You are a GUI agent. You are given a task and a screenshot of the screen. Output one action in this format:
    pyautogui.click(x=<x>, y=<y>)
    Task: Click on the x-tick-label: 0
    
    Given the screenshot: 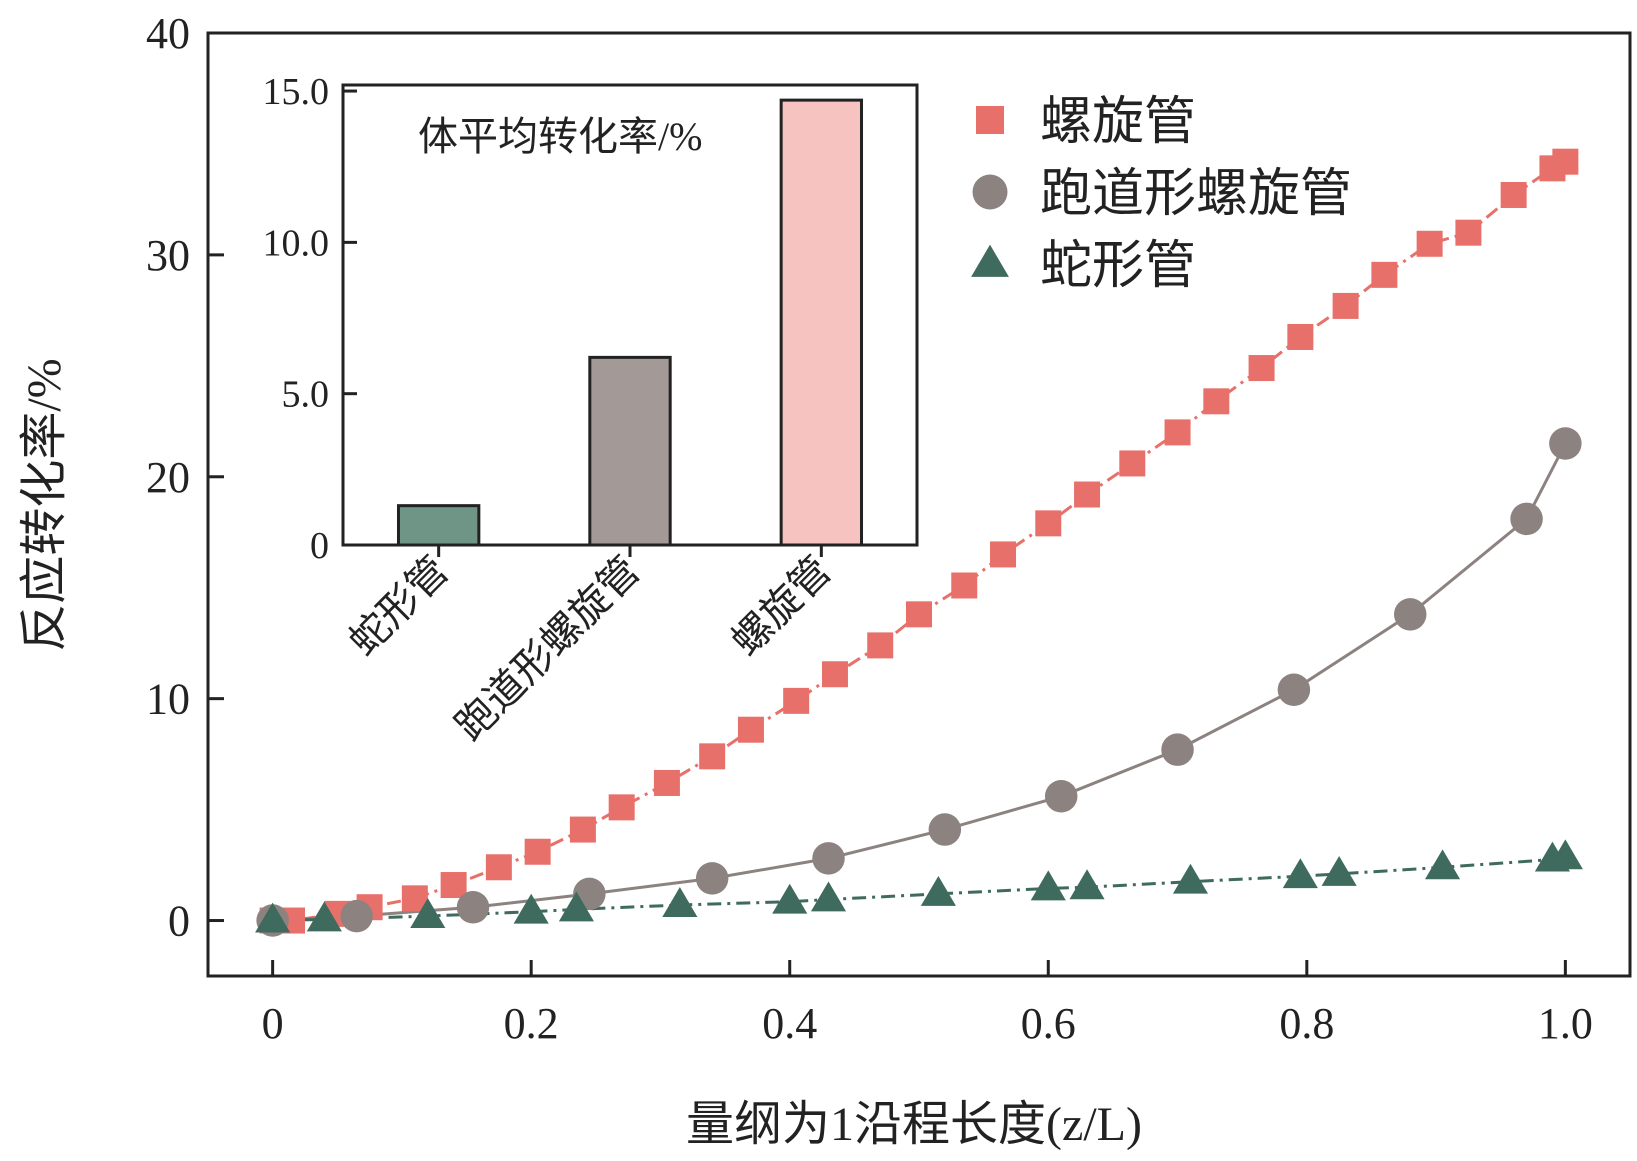 What is the action you would take?
    pyautogui.click(x=273, y=1023)
    